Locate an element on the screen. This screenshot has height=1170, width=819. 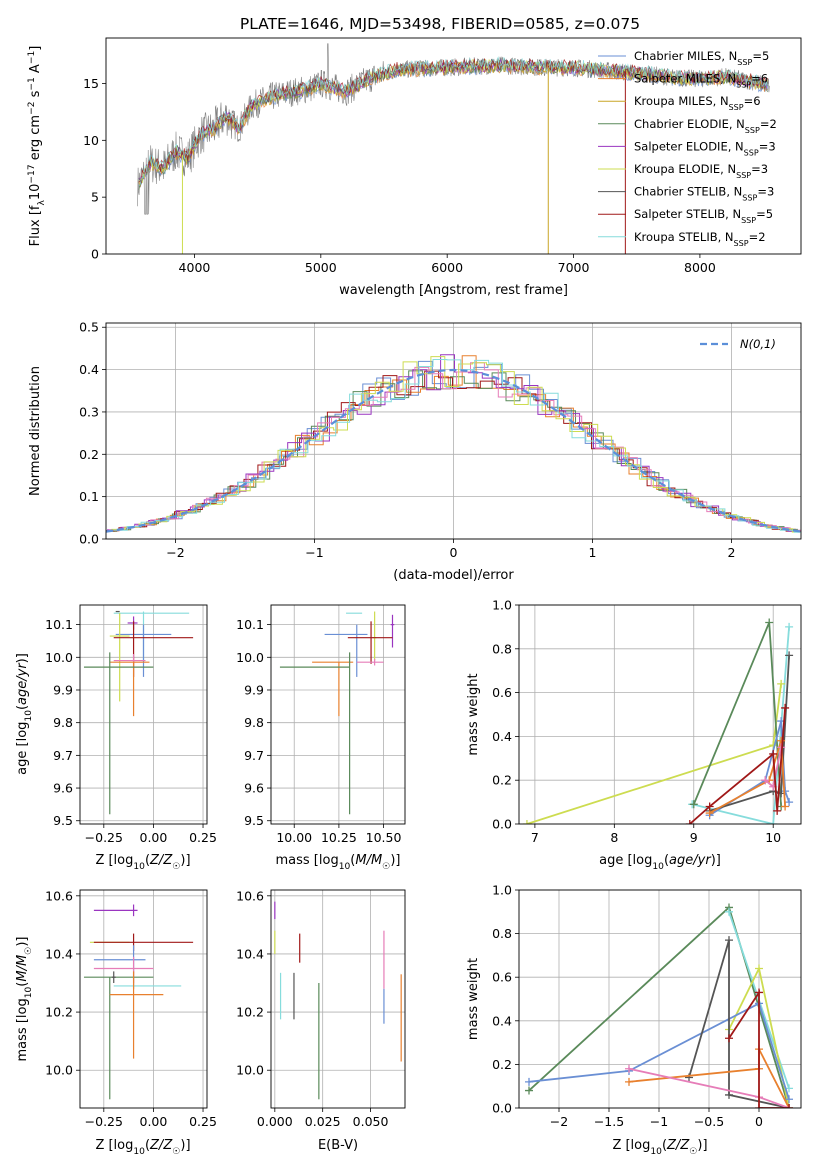
x-tick-label: 8000 is located at coordinates (700, 267).